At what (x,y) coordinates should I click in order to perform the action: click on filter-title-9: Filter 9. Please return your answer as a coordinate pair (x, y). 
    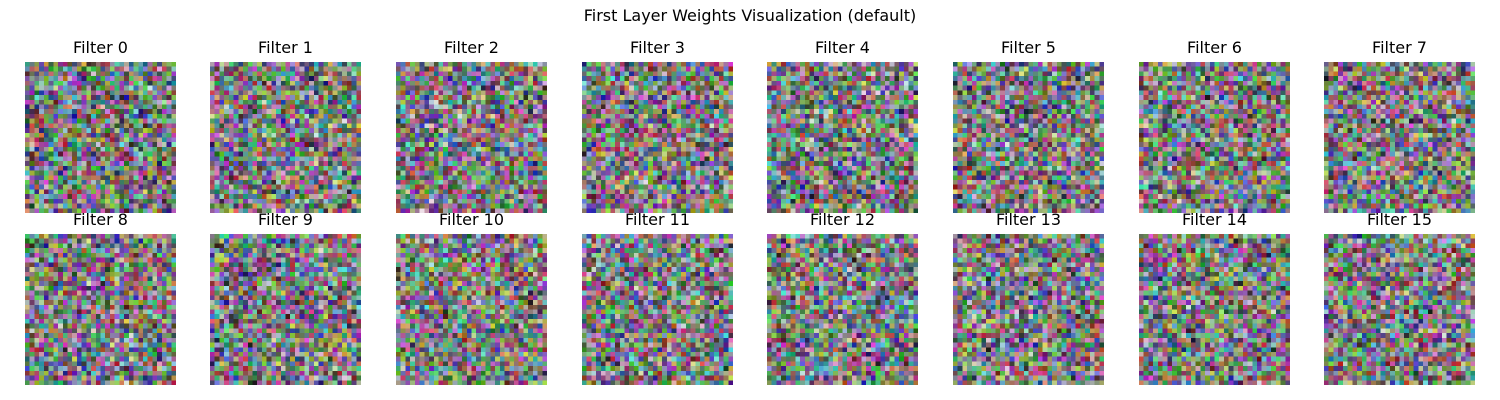
    Looking at the image, I should click on (285, 219).